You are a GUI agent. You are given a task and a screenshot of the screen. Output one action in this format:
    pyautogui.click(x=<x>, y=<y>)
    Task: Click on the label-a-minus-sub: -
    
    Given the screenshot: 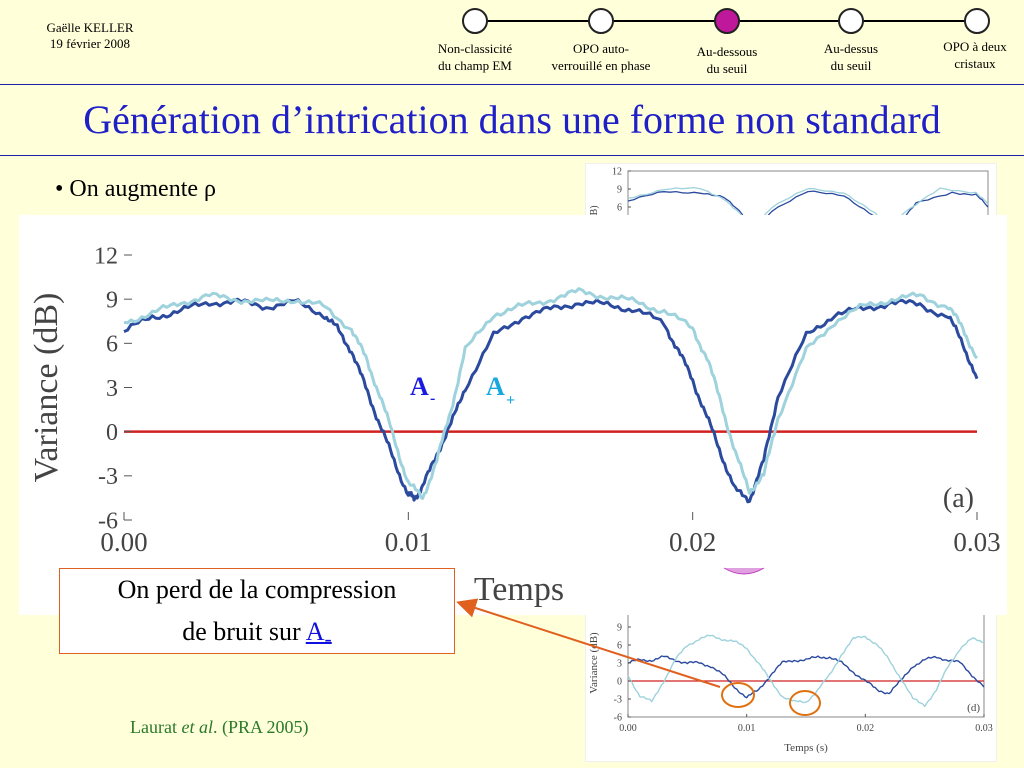 What is the action you would take?
    pyautogui.click(x=432, y=398)
    